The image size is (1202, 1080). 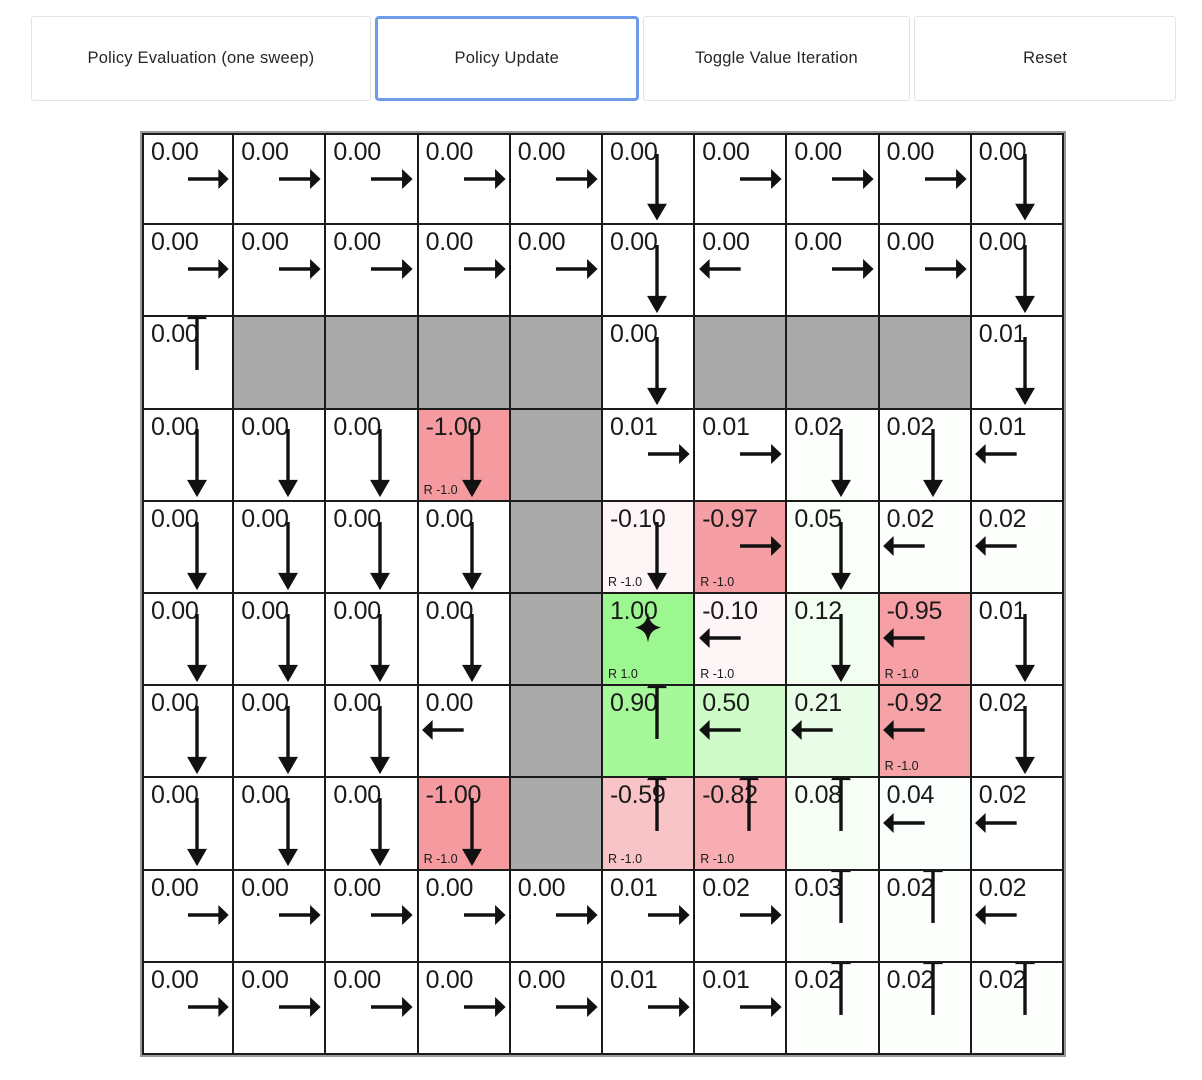 I want to click on toolbar-button-reset: Reset, so click(x=1045, y=58).